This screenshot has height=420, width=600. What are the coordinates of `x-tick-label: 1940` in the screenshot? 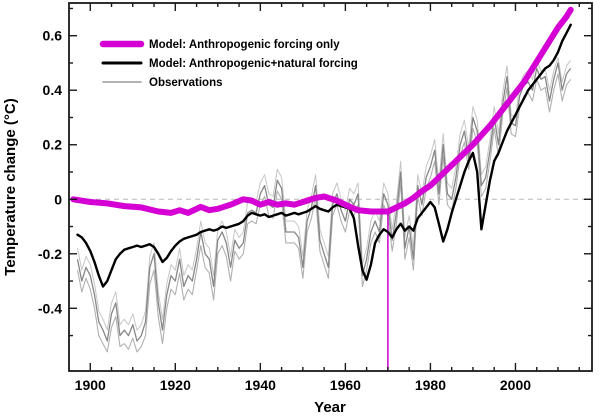 It's located at (260, 385).